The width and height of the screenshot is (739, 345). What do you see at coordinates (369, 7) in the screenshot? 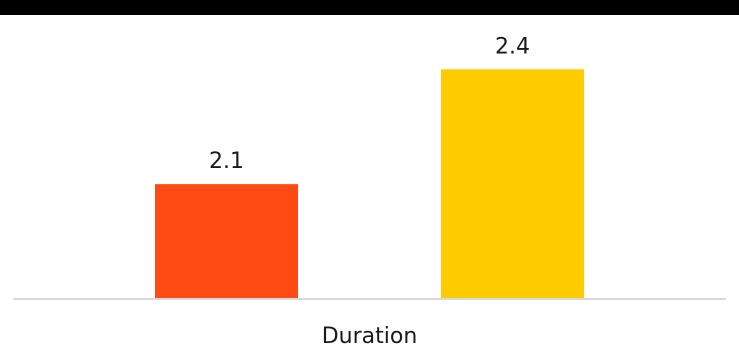
I see `top-rule` at bounding box center [369, 7].